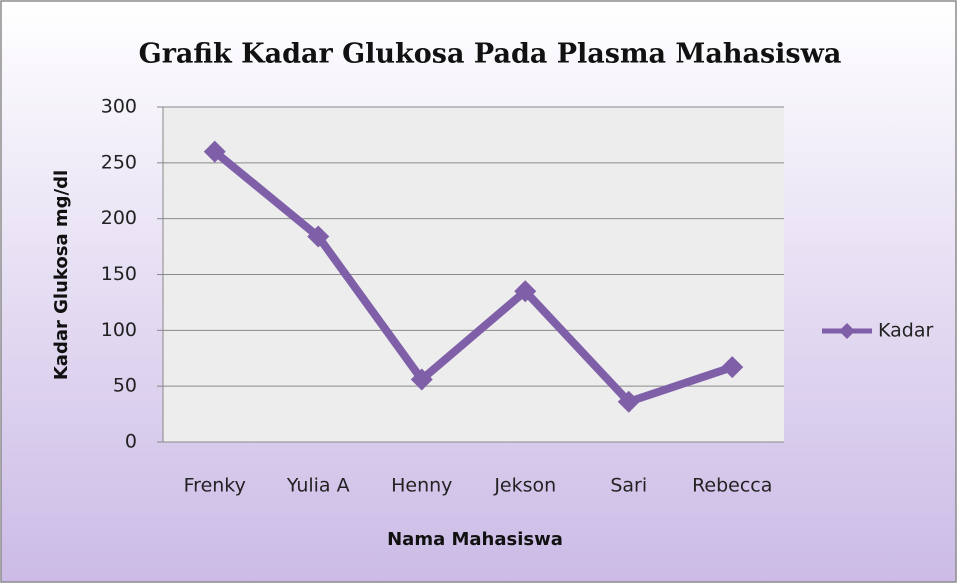  What do you see at coordinates (119, 107) in the screenshot?
I see `y-tick-label: 300` at bounding box center [119, 107].